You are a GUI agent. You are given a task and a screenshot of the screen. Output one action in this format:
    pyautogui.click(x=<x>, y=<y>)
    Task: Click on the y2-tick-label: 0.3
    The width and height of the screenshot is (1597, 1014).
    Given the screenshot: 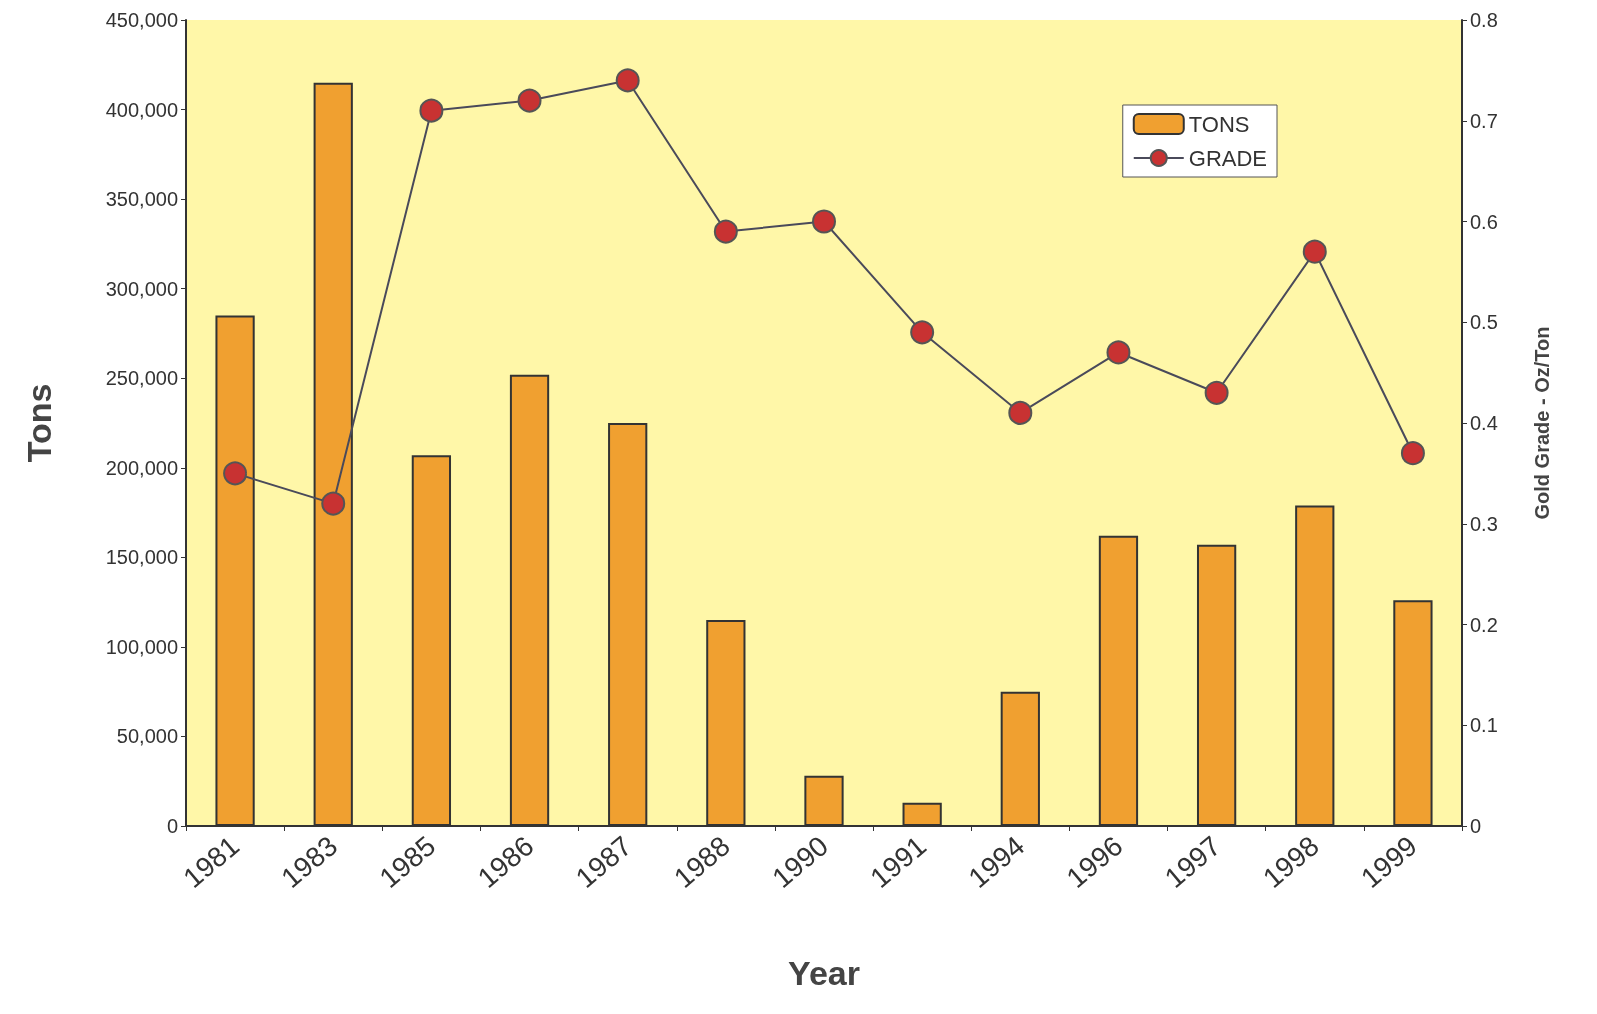 What is the action you would take?
    pyautogui.click(x=1484, y=523)
    